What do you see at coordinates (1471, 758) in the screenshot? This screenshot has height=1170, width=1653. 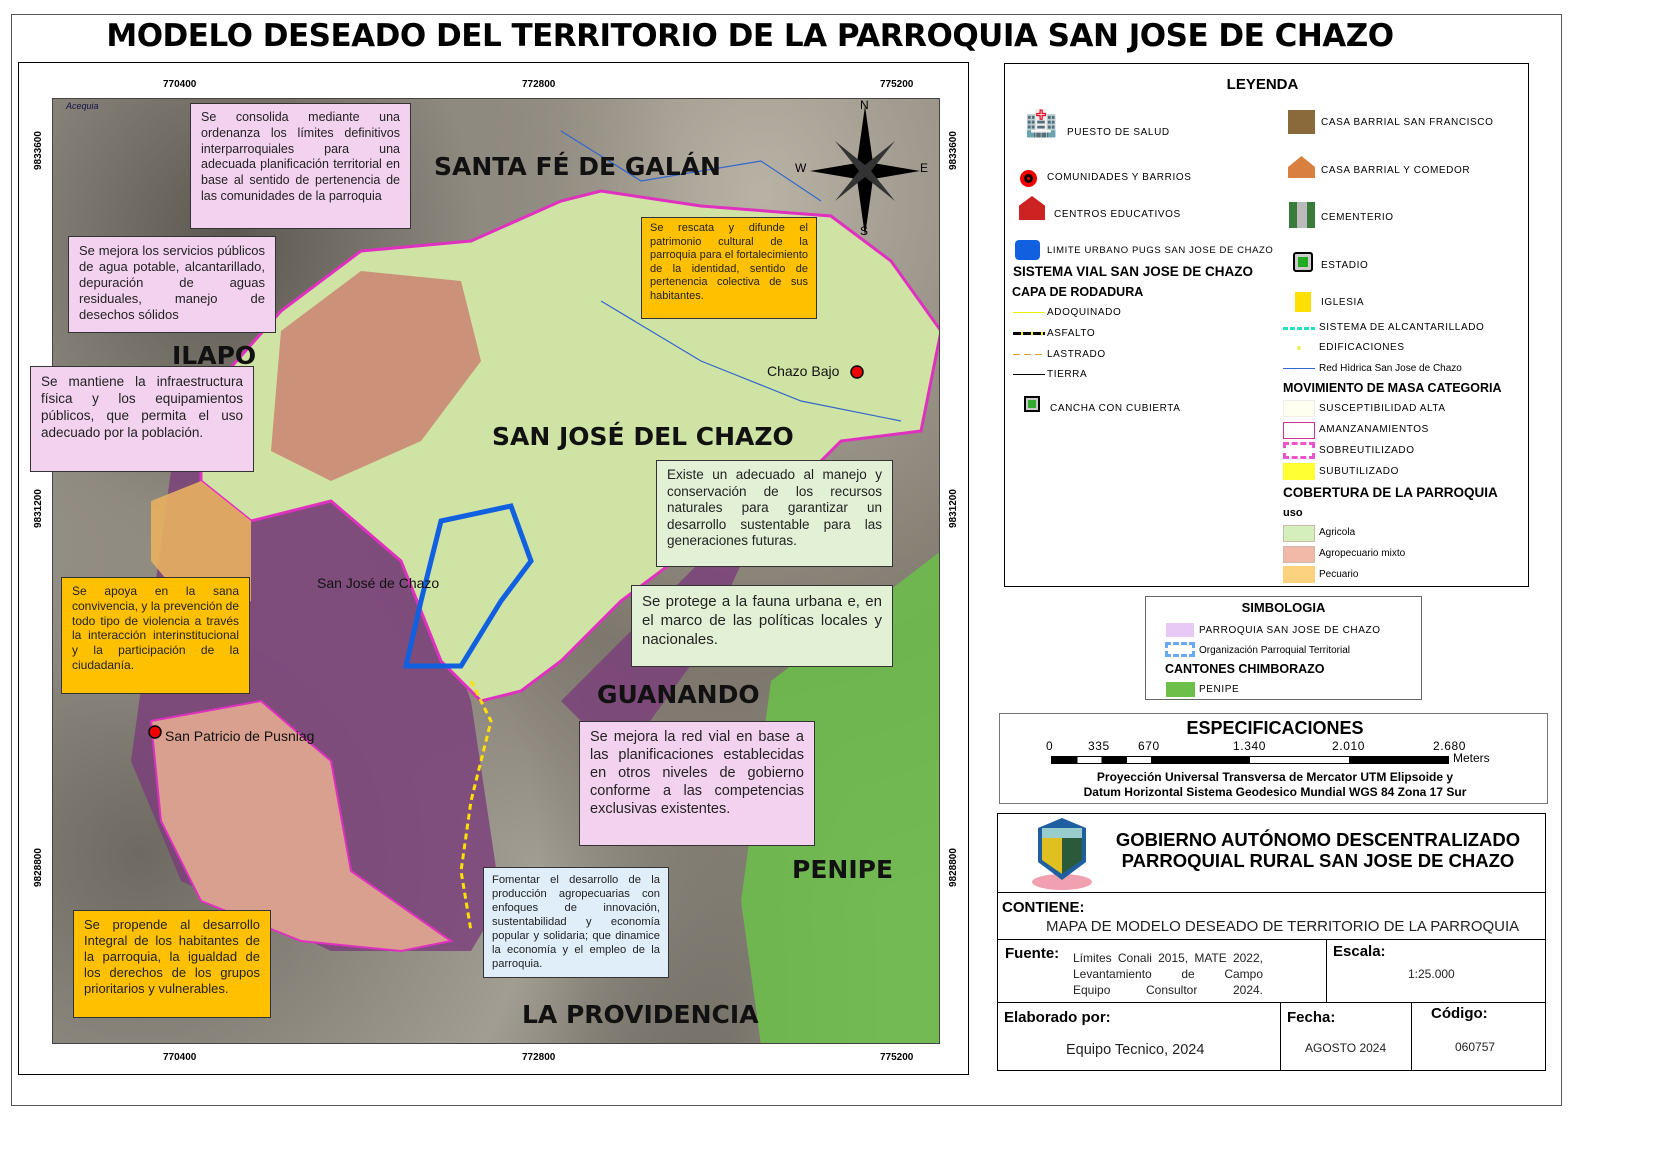 I see `scale-unit: Meters` at bounding box center [1471, 758].